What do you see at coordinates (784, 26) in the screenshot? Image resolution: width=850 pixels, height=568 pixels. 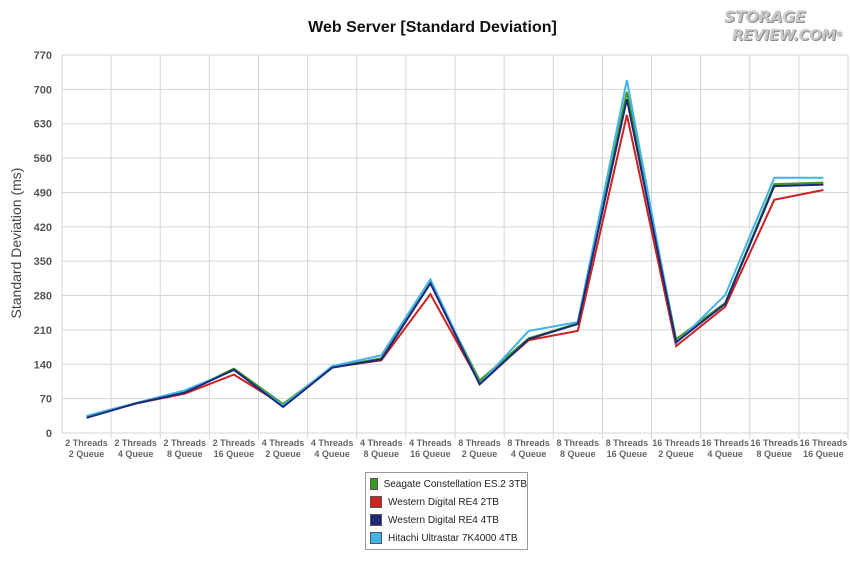 I see `storagereview-logo: STORAGE REVIEW.COM®` at bounding box center [784, 26].